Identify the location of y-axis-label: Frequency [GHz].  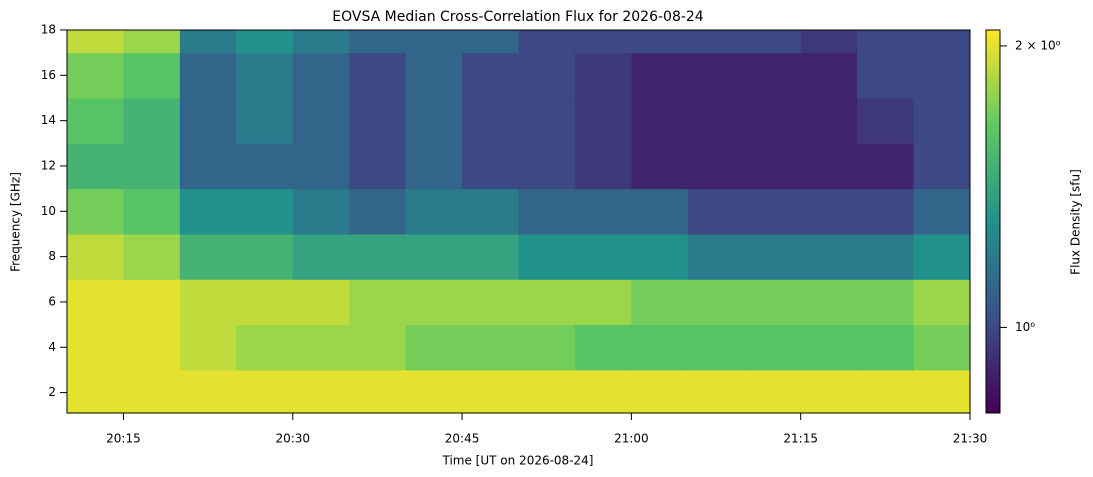
(16, 222).